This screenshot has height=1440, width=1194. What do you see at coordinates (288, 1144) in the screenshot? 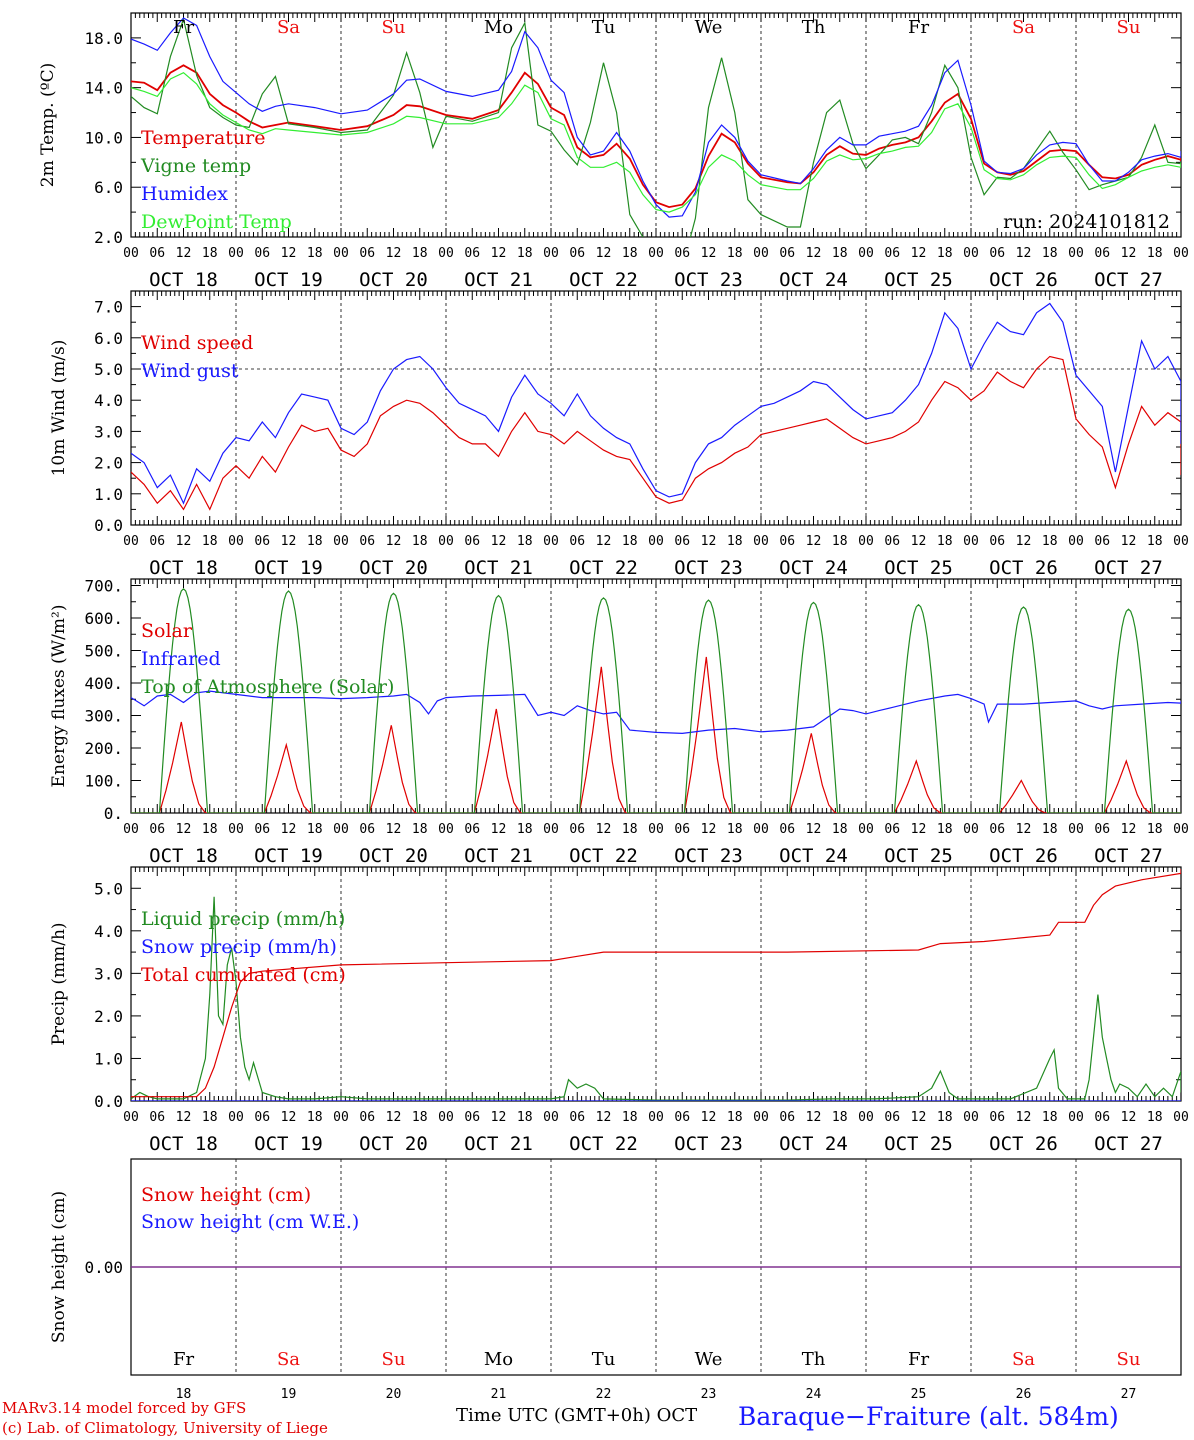
I see `date-label: OCT 19` at bounding box center [288, 1144].